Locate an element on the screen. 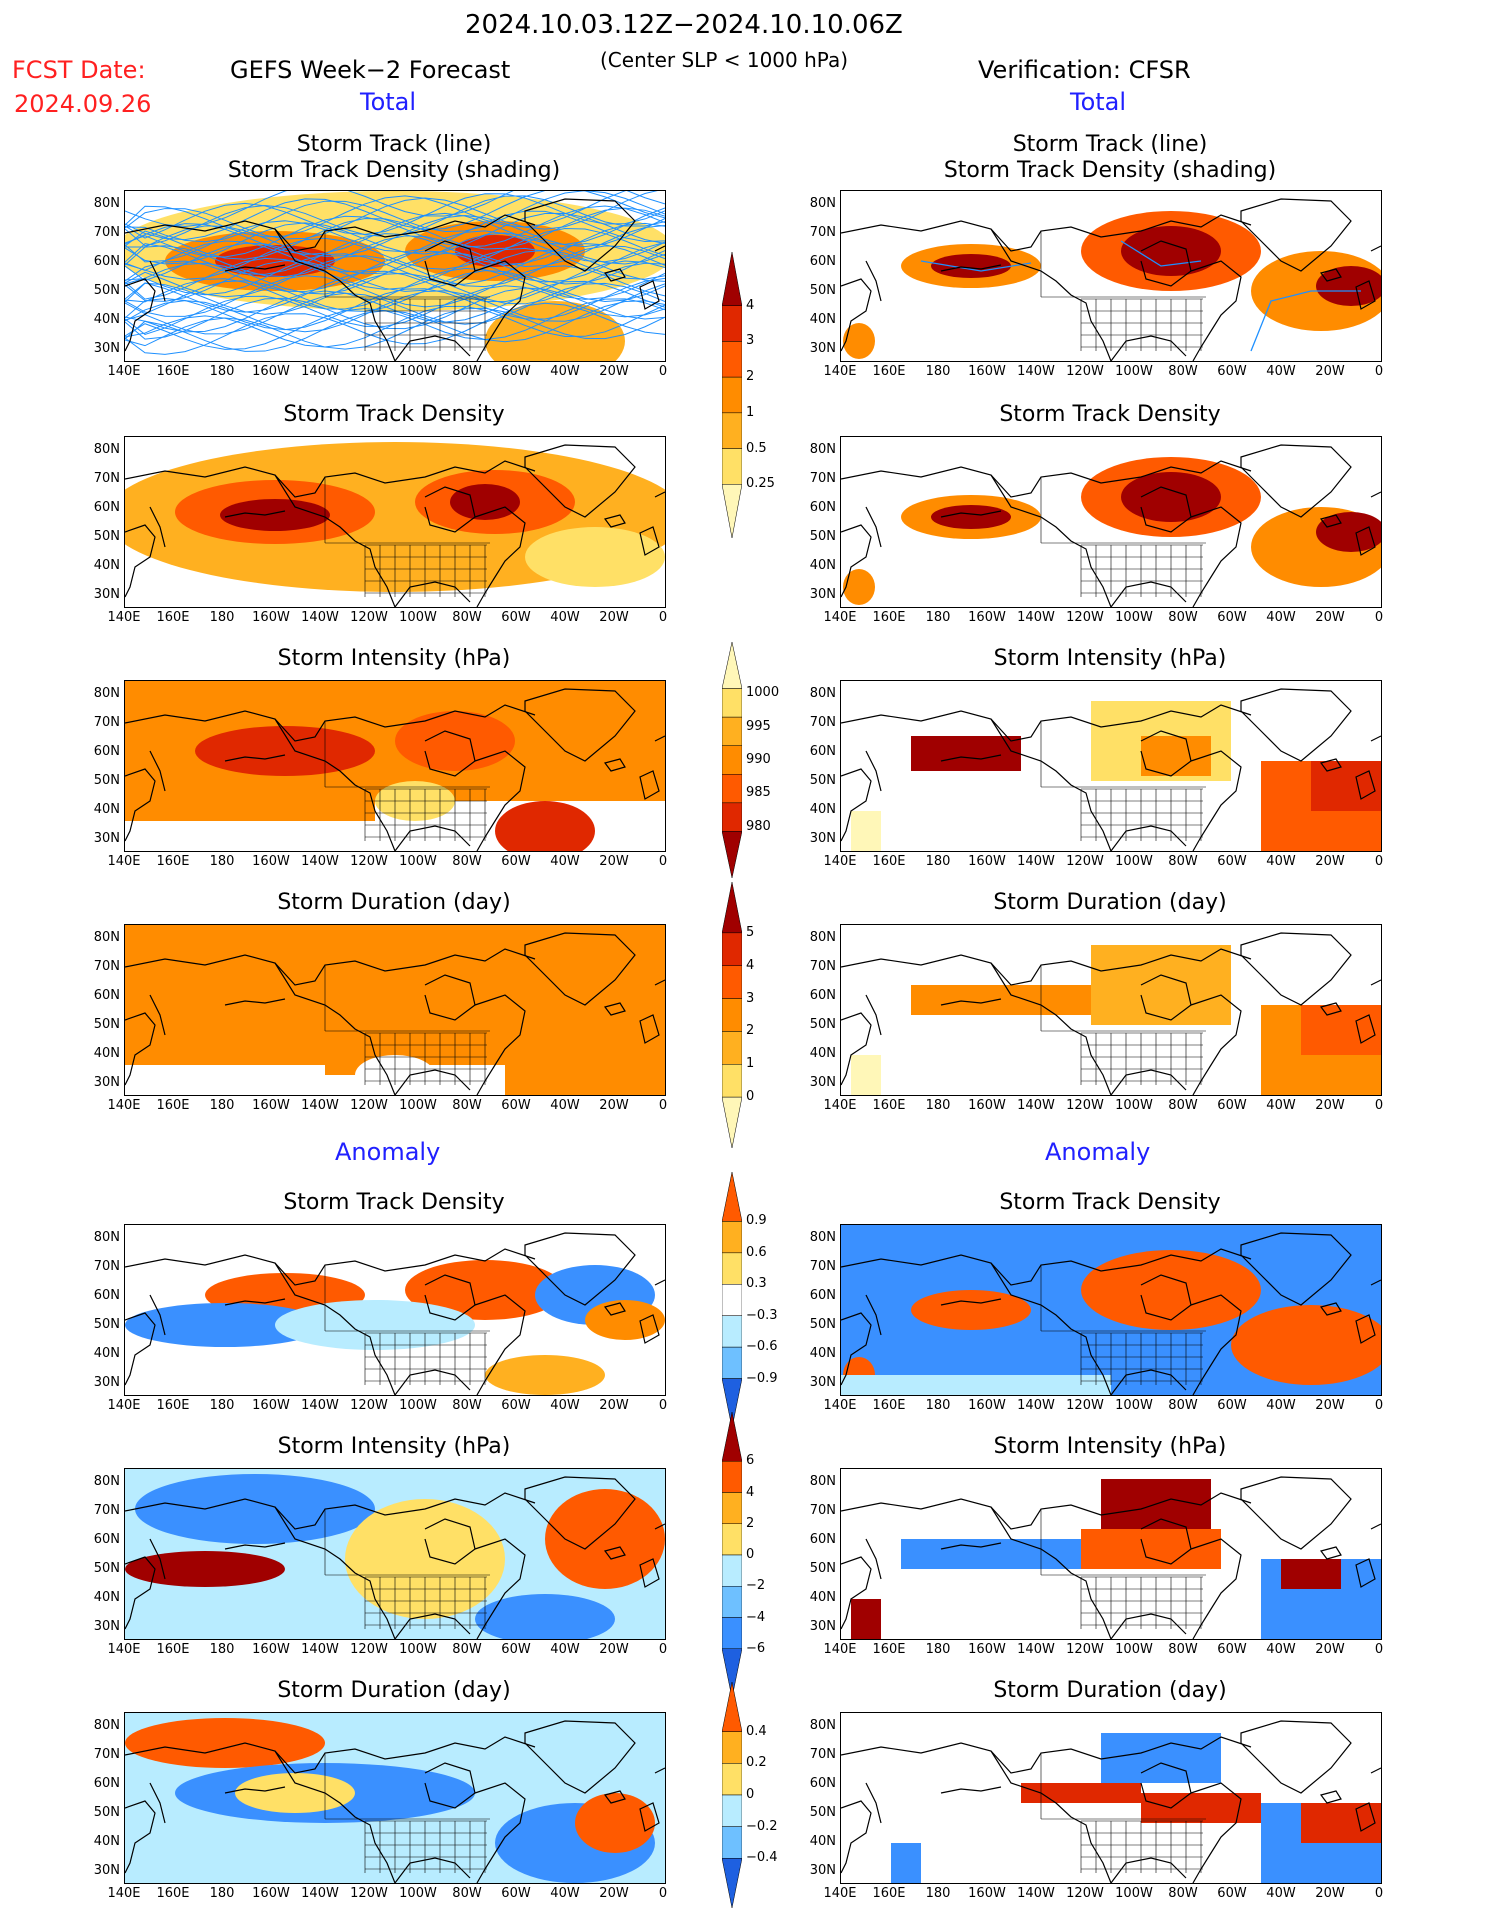 The width and height of the screenshot is (1487, 1925). coastline-outline is located at coordinates (395, 1801).